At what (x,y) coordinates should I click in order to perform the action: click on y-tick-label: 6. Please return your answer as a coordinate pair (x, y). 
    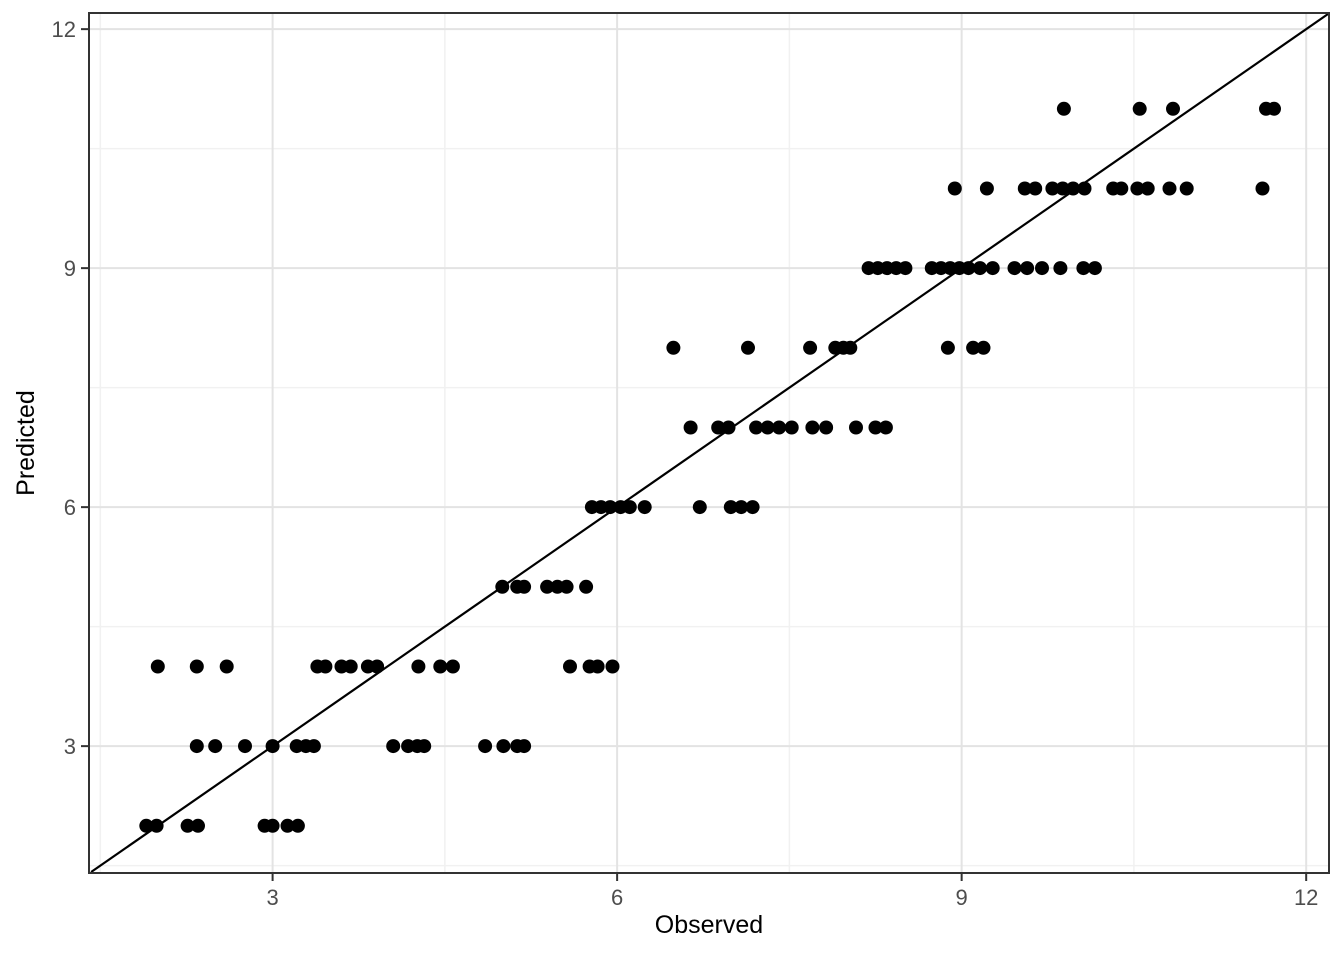
    Looking at the image, I should click on (70, 507).